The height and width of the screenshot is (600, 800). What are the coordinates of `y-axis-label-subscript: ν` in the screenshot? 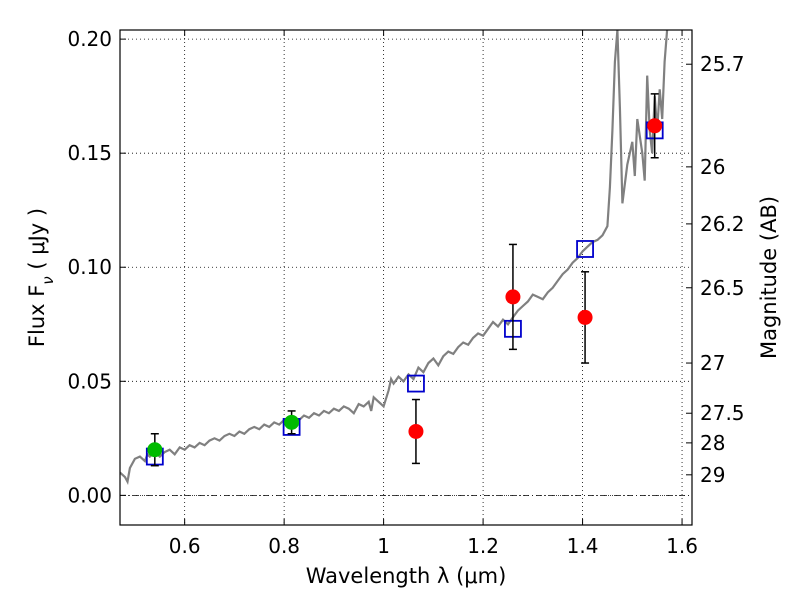 It's located at (48, 280).